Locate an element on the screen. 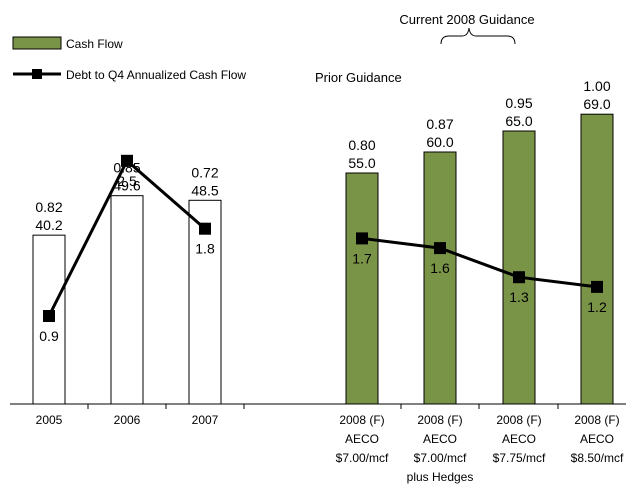  debt-label-2008-850: 1.2 is located at coordinates (597, 307).